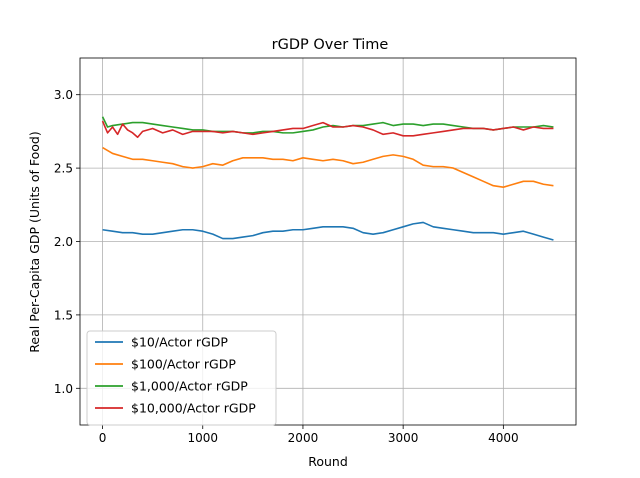  I want to click on x-axis-label: Round, so click(328, 461).